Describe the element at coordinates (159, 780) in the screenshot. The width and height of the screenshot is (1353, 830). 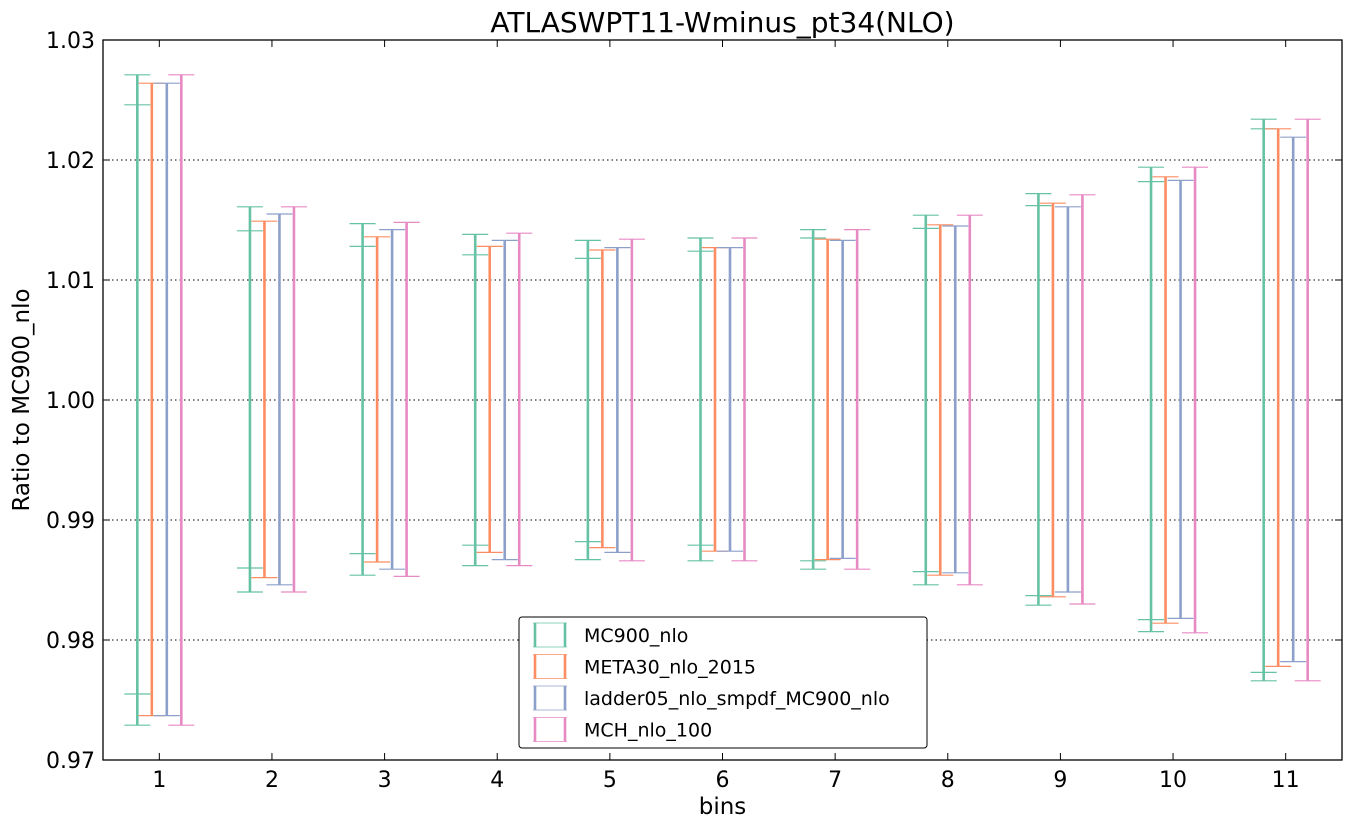
I see `x-tick-label: 1` at that location.